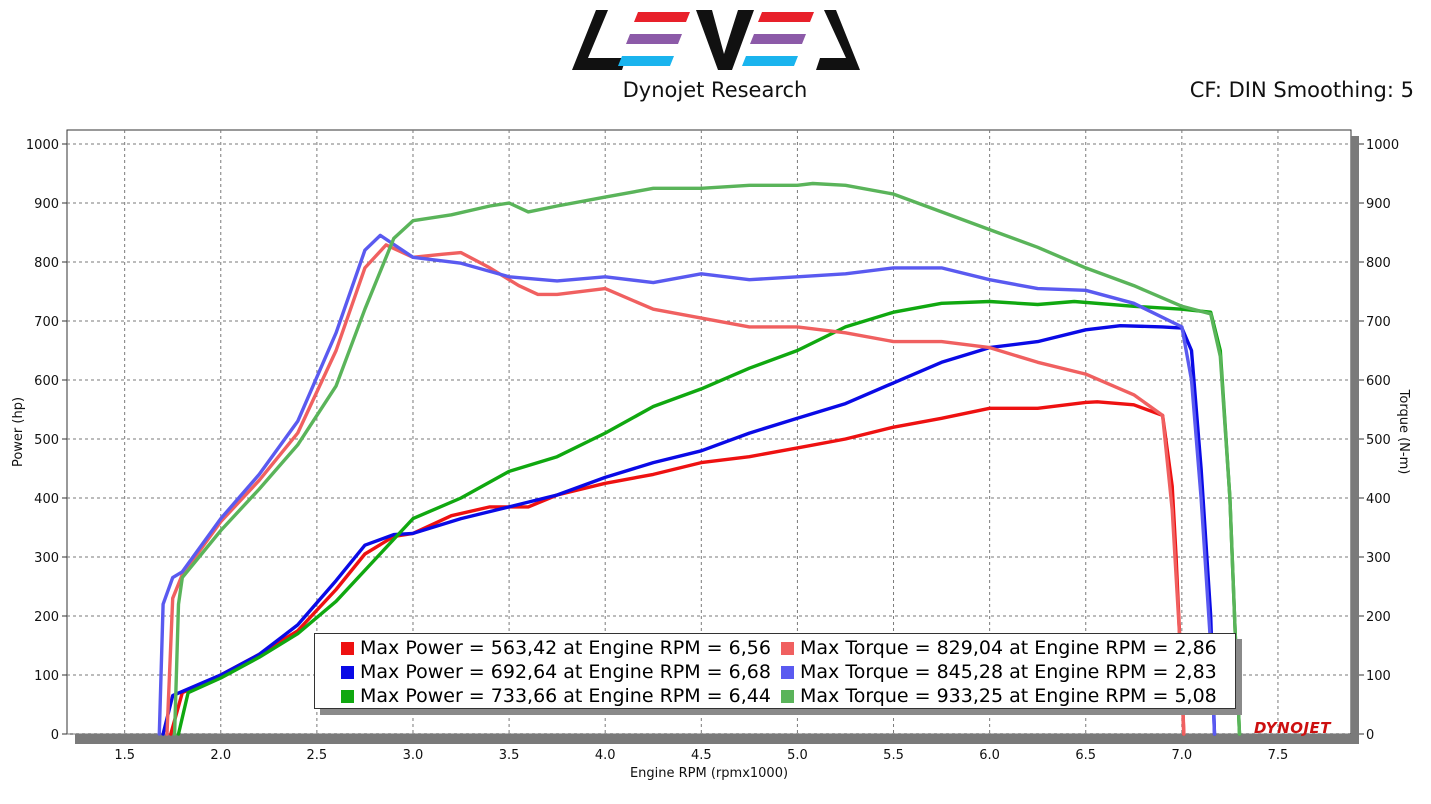  What do you see at coordinates (46, 440) in the screenshot?
I see `y-left-tick-label: 500` at bounding box center [46, 440].